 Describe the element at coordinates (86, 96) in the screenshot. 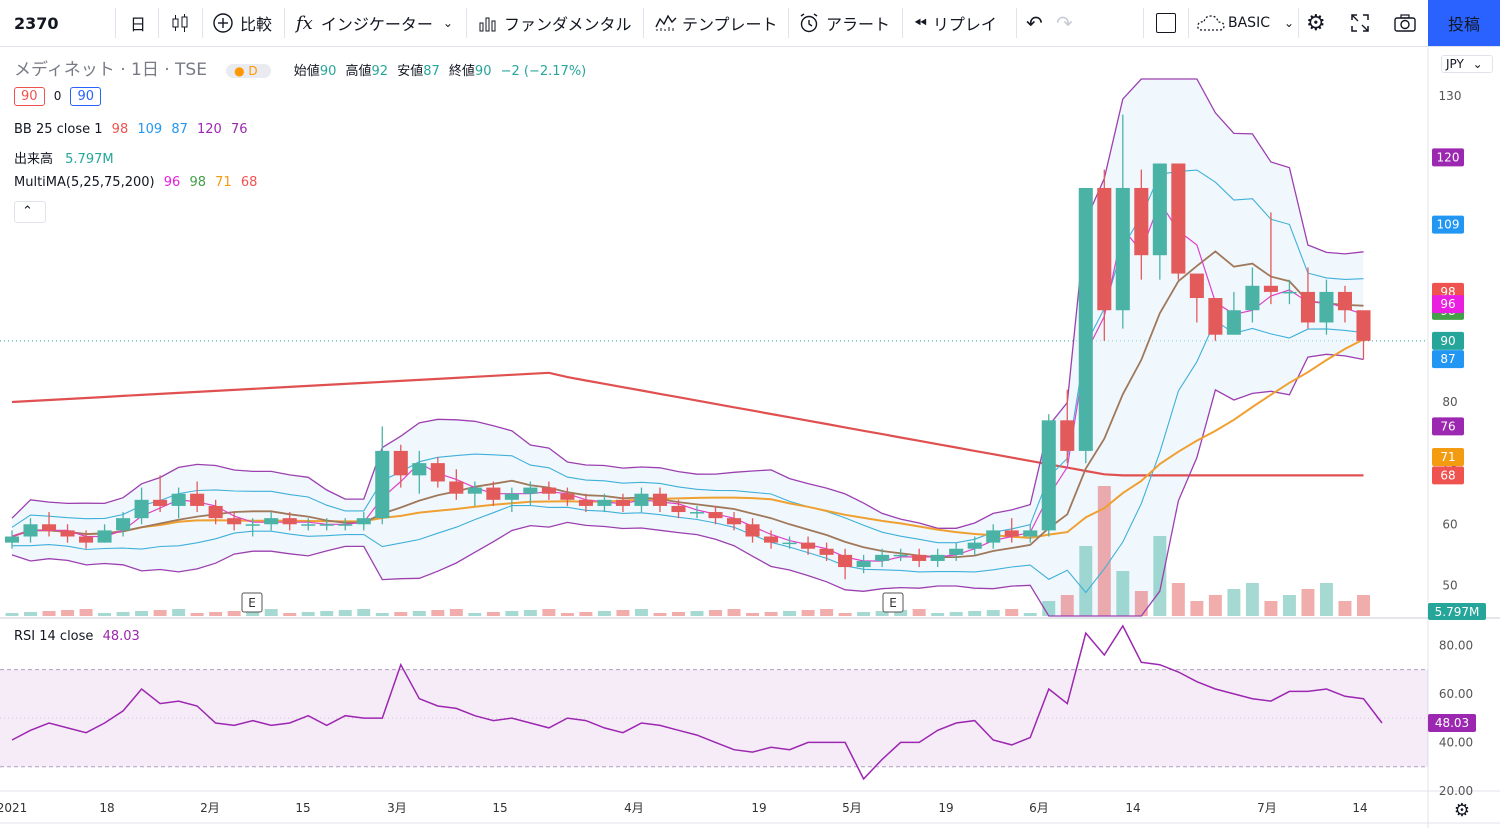

I see `ask-box: 90` at that location.